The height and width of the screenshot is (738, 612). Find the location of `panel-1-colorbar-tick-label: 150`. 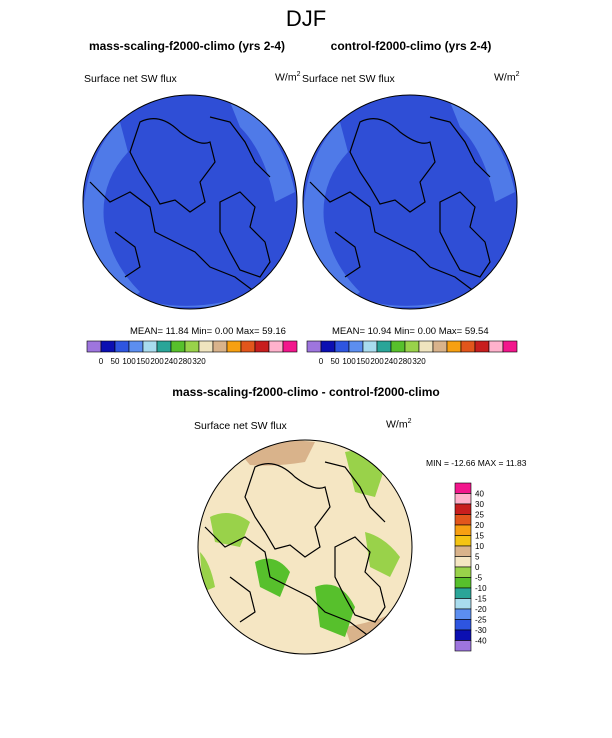

panel-1-colorbar-tick-label: 150 is located at coordinates (143, 361).